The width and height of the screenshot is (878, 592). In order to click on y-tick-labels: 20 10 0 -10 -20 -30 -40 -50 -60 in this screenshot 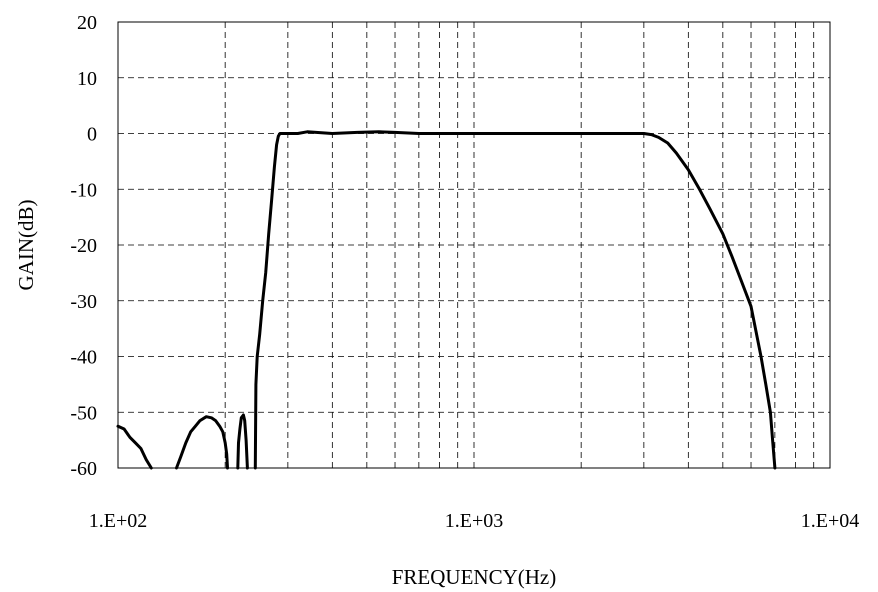, I will do `click(83, 246)`.